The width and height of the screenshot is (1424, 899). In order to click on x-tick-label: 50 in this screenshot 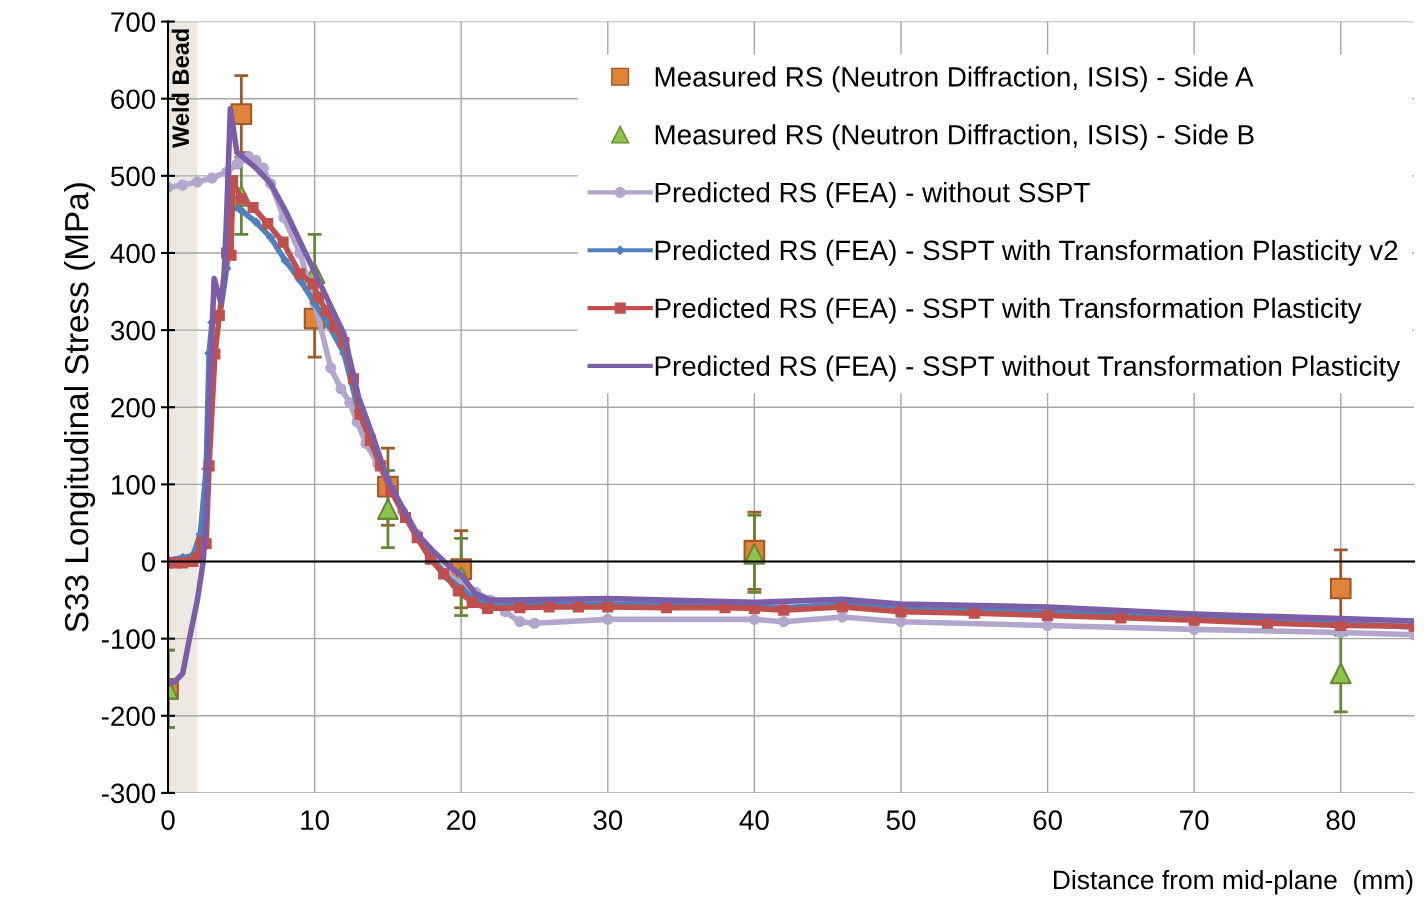, I will do `click(901, 820)`.